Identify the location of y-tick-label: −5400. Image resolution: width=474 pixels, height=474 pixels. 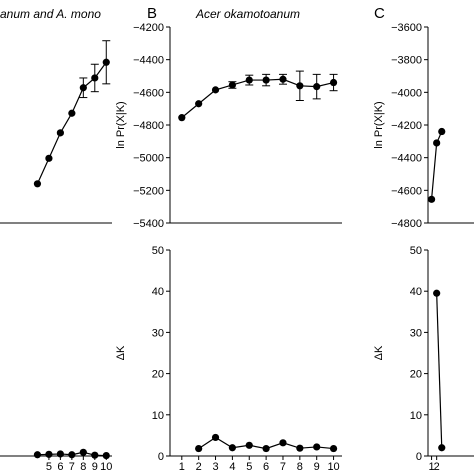
(148, 224).